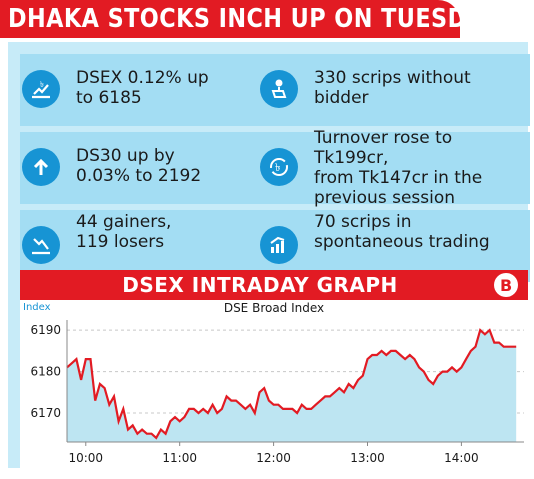 The width and height of the screenshot is (534, 479). Describe the element at coordinates (402, 232) in the screenshot. I see `stat-spontaneous: 70 scrips in spontaneous trading` at that location.